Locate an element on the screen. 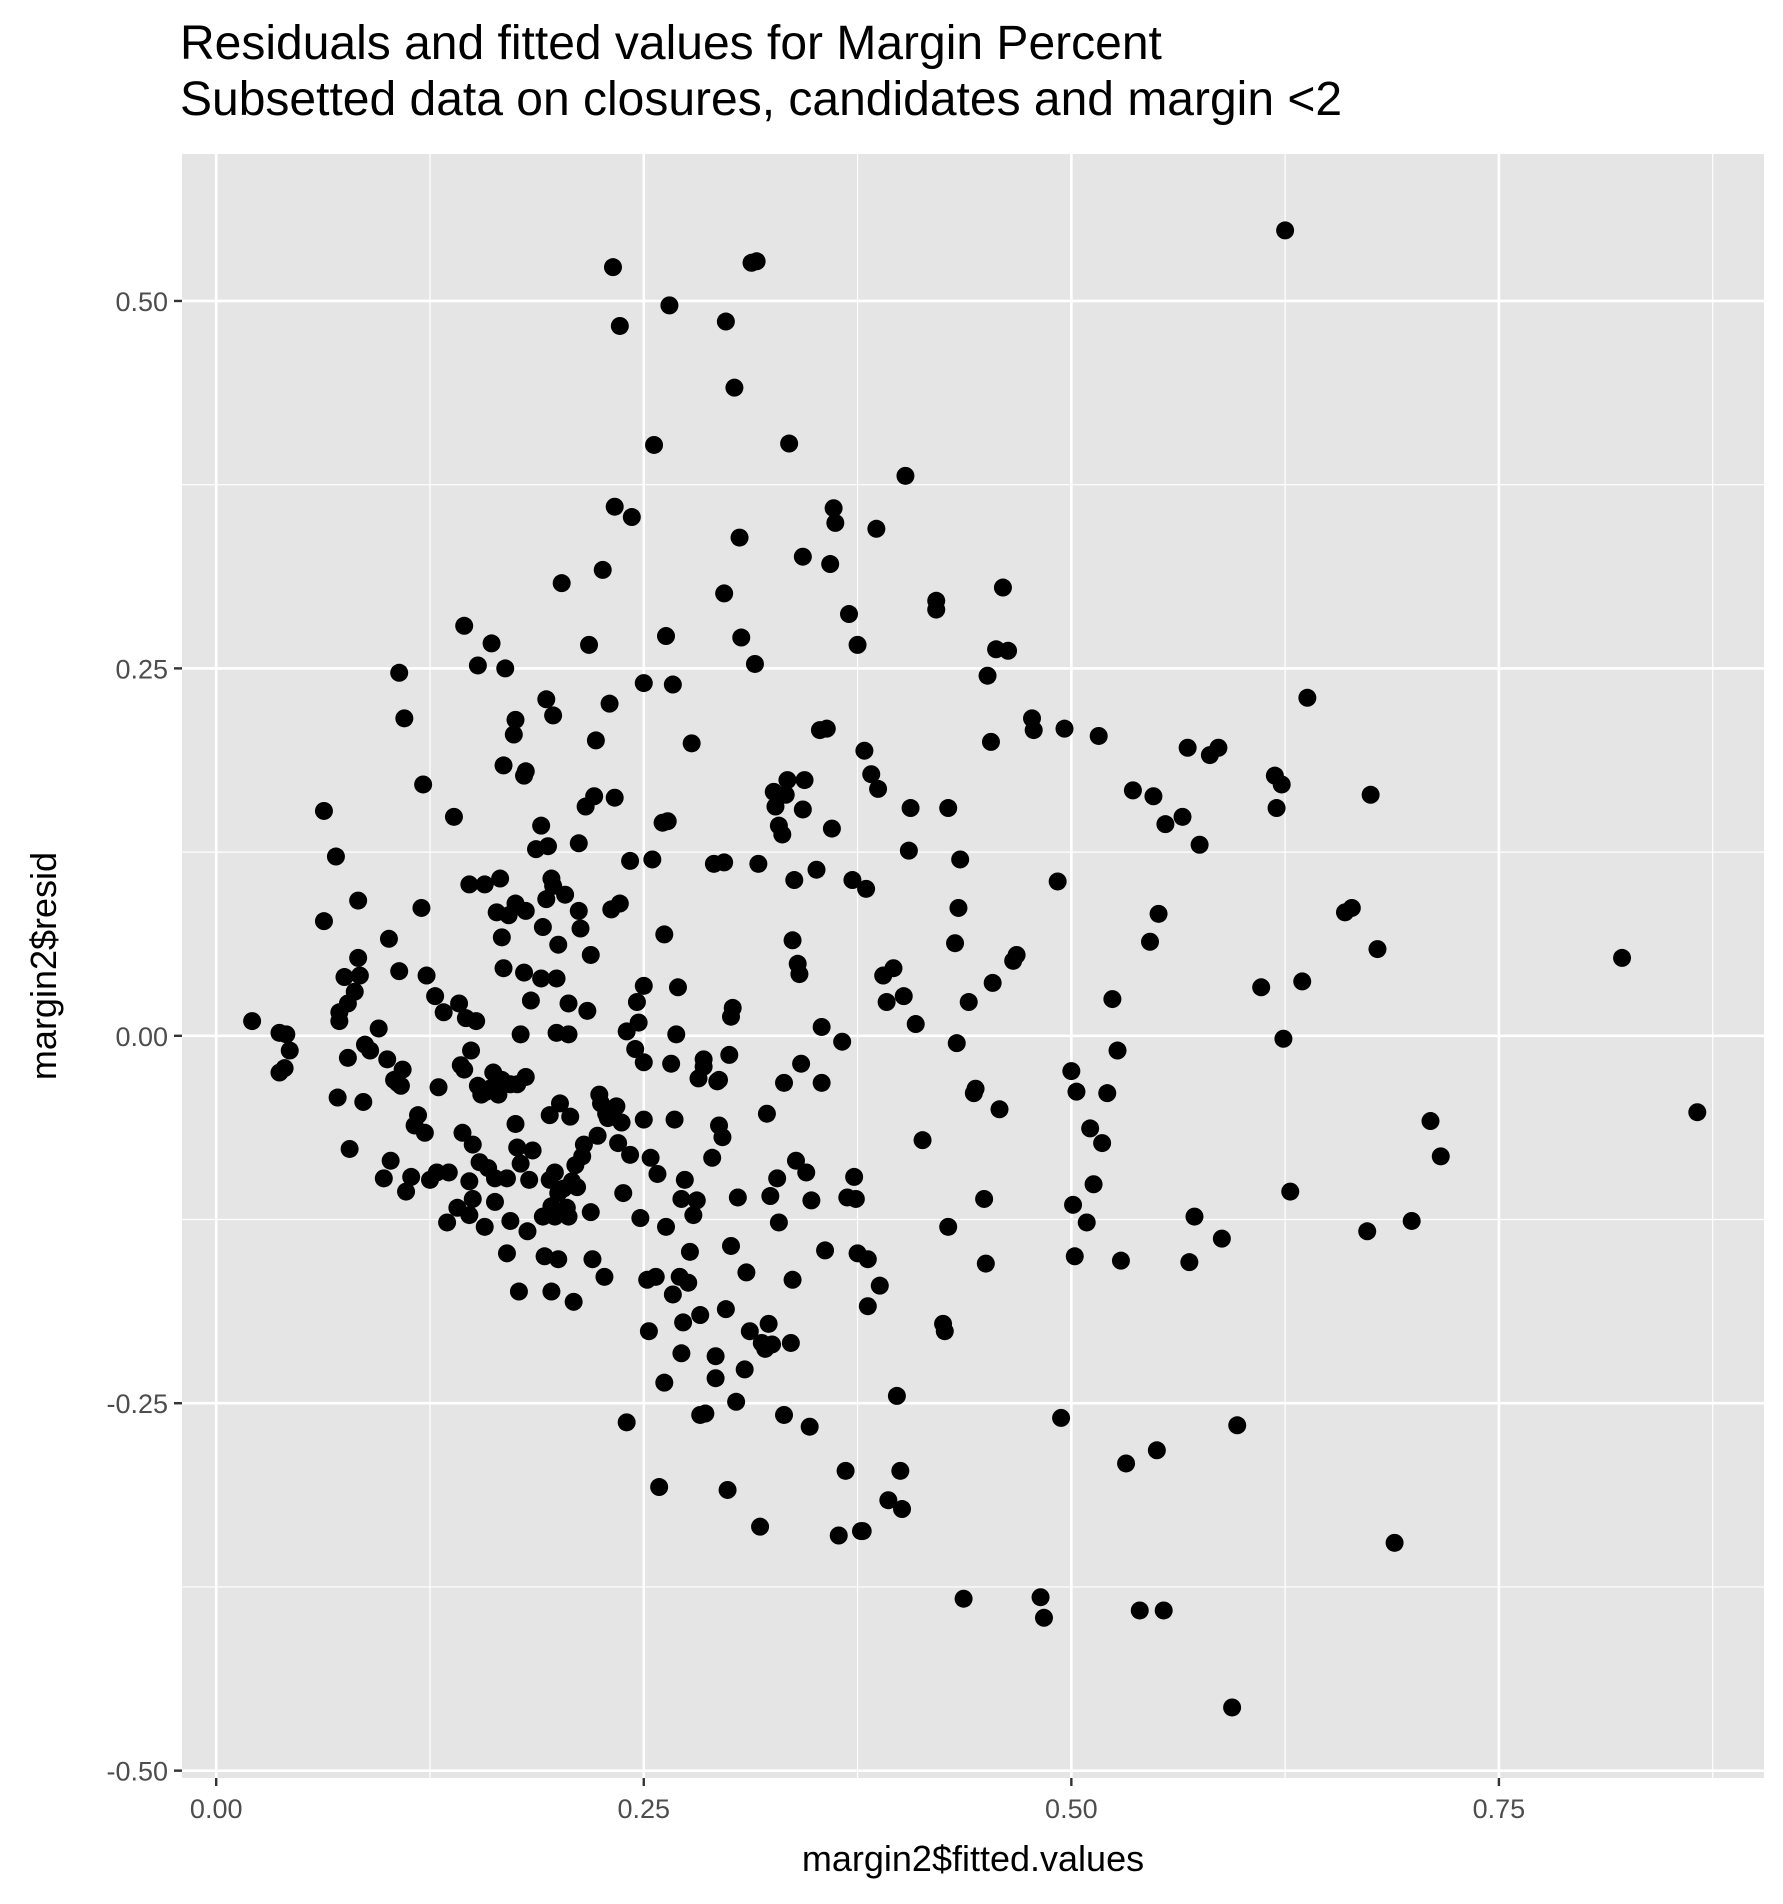 This screenshot has height=1904, width=1783. y-axis-title: margin2$resid is located at coordinates (43, 966).